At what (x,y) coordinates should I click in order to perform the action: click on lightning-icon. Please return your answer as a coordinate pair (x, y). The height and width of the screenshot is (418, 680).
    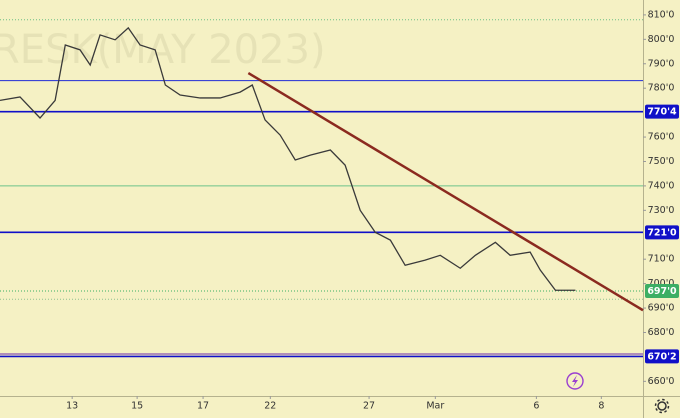
    Looking at the image, I should click on (575, 381).